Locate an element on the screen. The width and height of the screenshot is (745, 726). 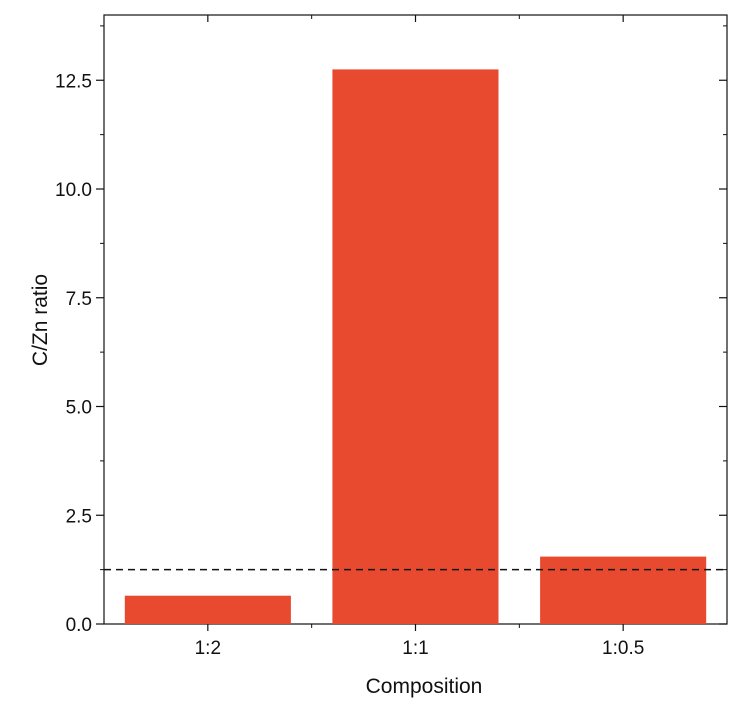
y-tick-label: 2.5 is located at coordinates (79, 516).